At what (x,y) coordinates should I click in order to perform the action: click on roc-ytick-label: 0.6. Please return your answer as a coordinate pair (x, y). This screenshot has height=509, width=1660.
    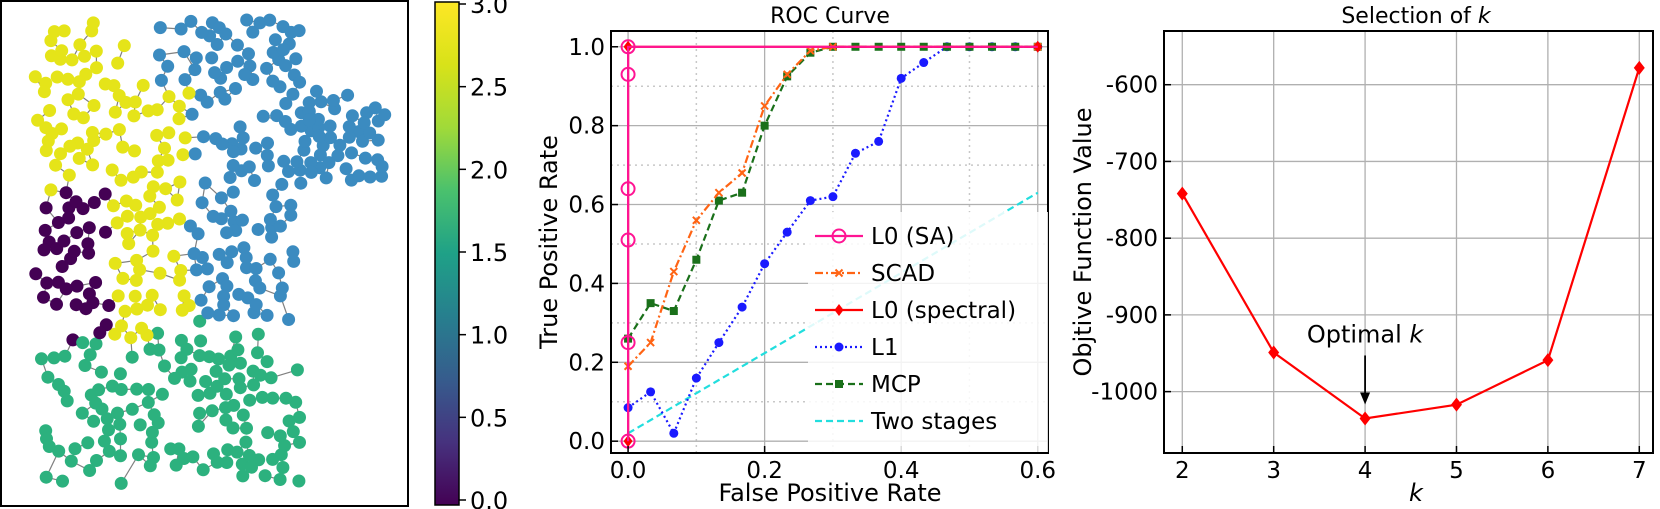
    Looking at the image, I should click on (586, 206).